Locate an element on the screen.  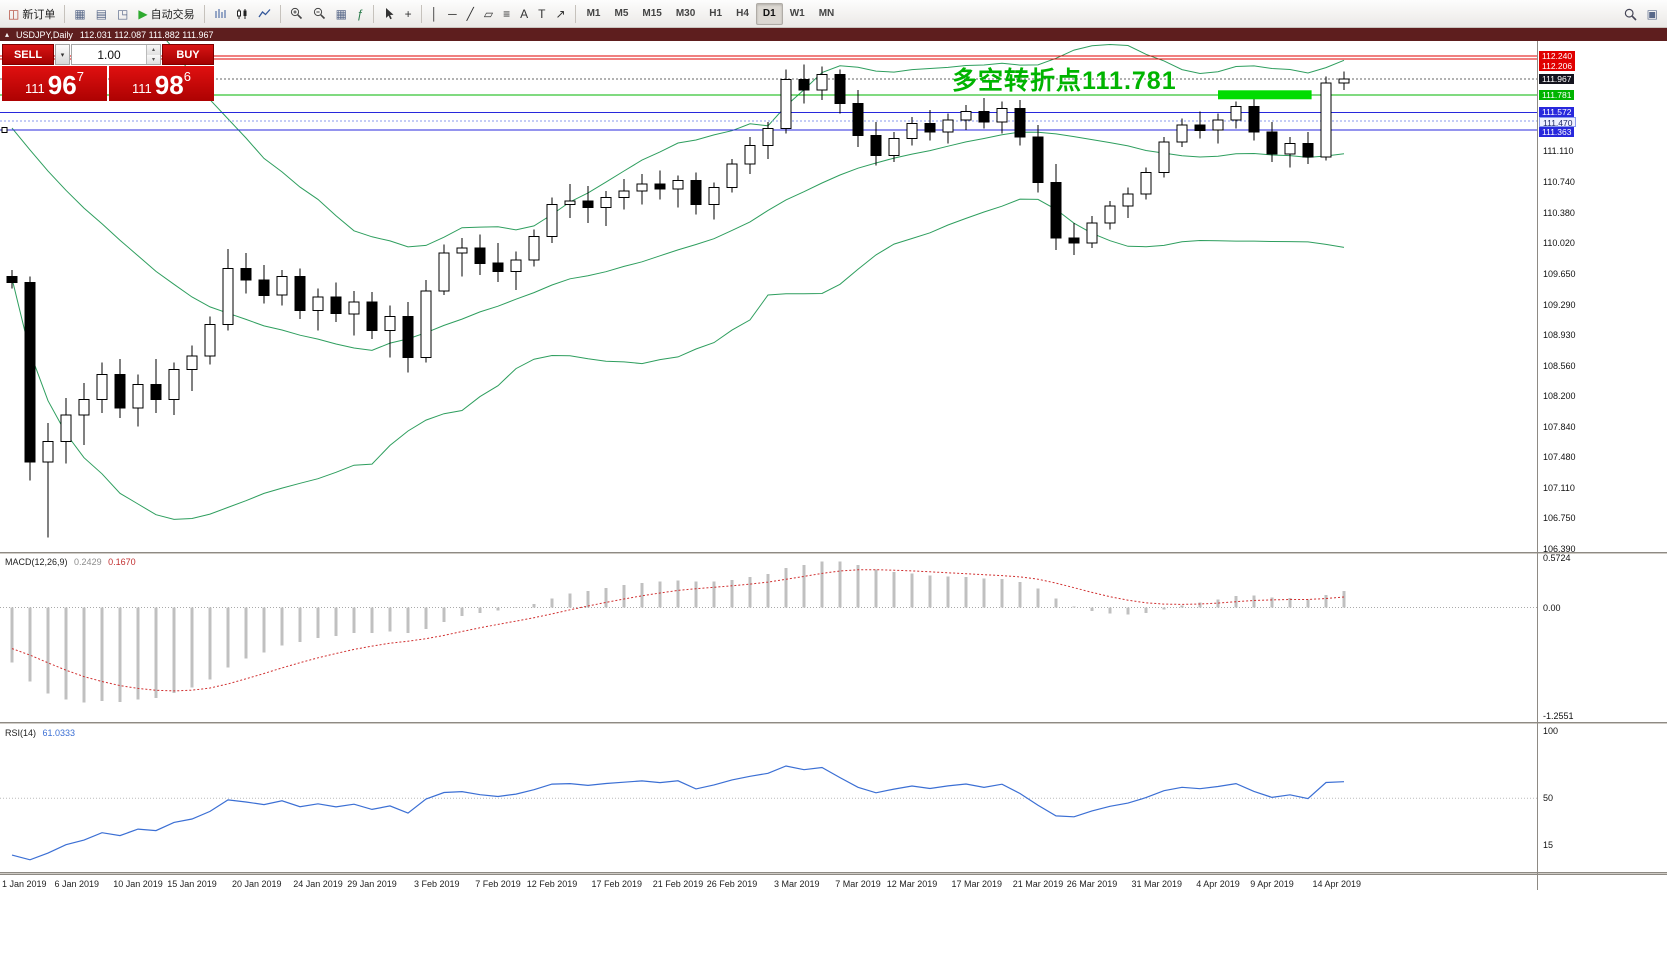
fibonacci-button: ≡ is located at coordinates (506, 14).